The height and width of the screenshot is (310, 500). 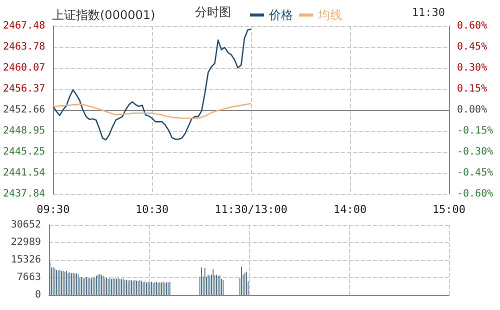 I want to click on y-tick-label: 0, so click(x=37, y=295).